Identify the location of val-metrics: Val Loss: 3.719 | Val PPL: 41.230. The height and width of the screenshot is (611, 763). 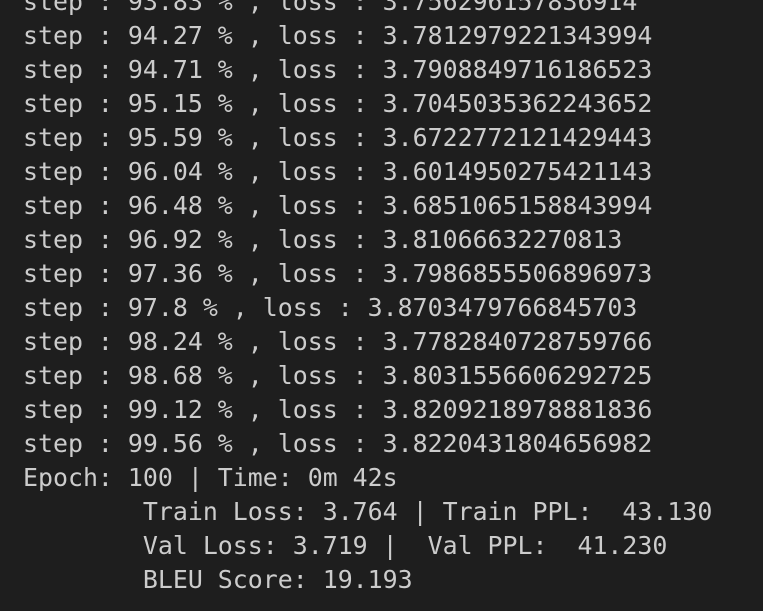
(345, 545).